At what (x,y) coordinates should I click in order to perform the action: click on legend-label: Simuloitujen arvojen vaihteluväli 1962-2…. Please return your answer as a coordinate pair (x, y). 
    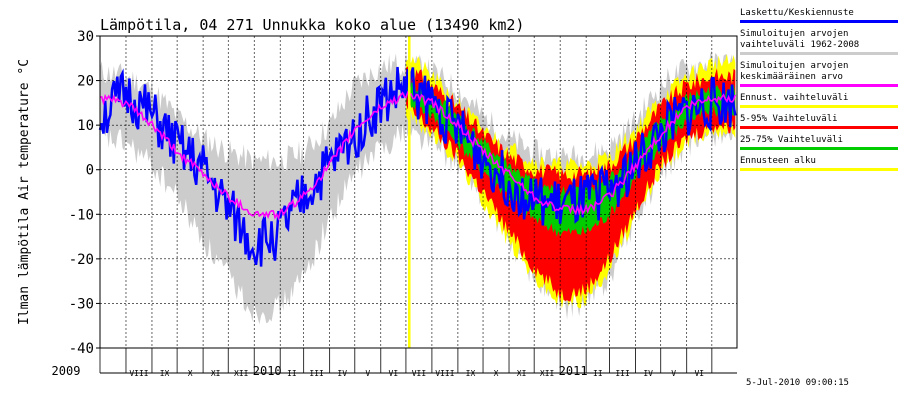
    Looking at the image, I should click on (800, 39).